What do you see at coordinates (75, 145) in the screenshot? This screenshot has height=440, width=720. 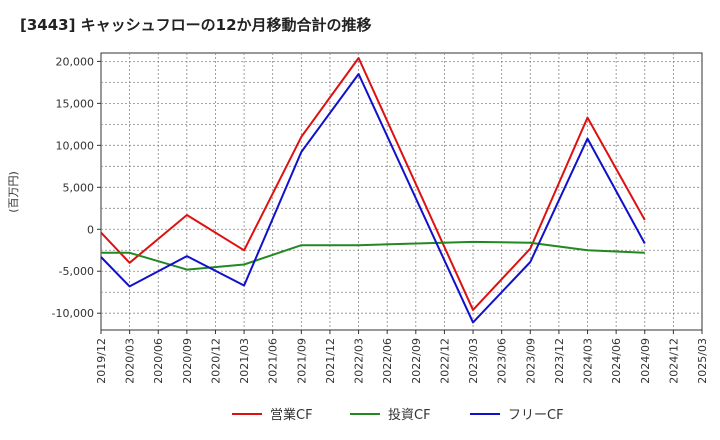 I see `y-tick-label: 10,000` at bounding box center [75, 145].